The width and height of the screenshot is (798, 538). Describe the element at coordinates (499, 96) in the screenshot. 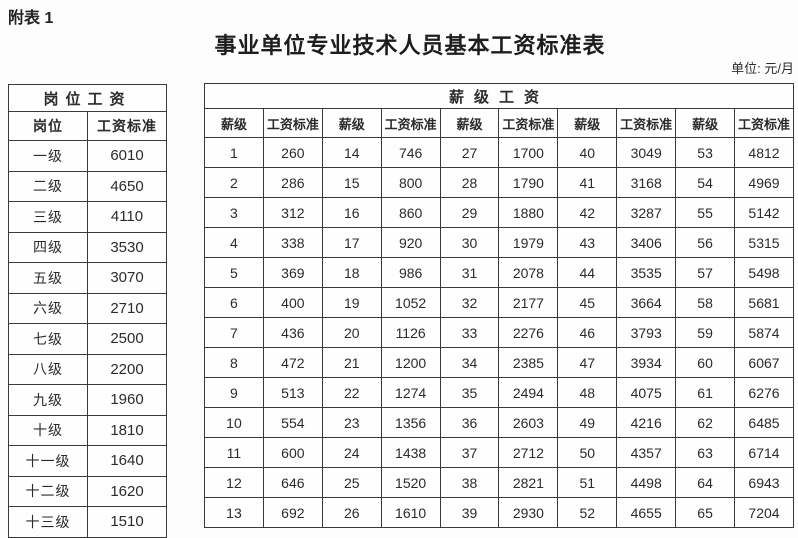

I see `table-row: 薪级工资` at that location.